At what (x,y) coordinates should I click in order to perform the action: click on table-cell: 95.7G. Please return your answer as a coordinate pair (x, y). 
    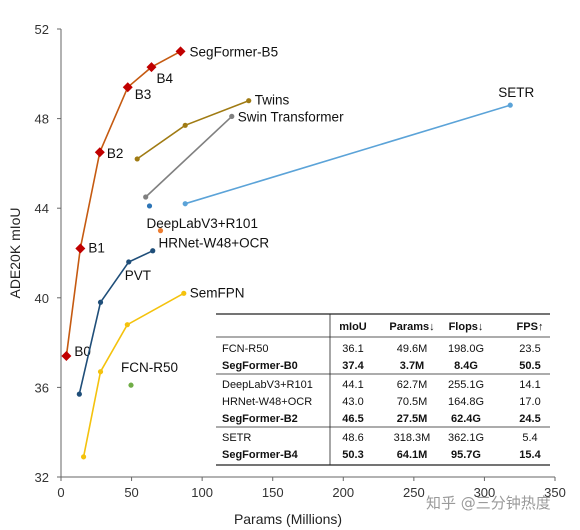
    Looking at the image, I should click on (466, 455).